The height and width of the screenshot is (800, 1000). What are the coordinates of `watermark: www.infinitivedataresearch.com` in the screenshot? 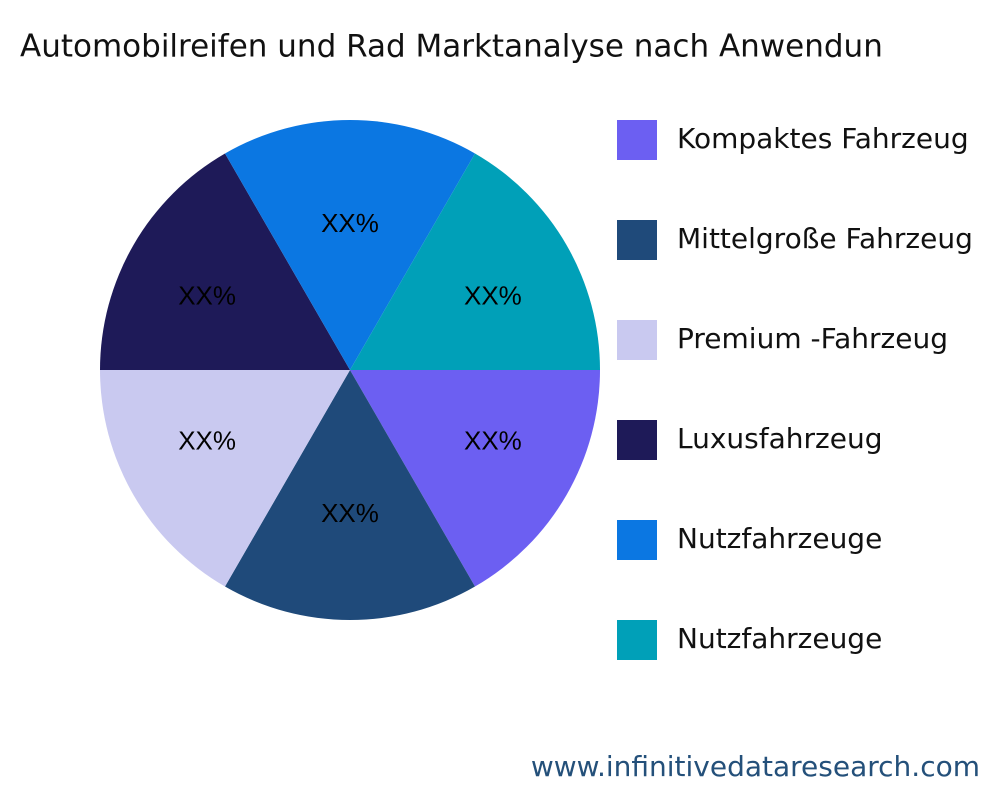 It's located at (755, 766).